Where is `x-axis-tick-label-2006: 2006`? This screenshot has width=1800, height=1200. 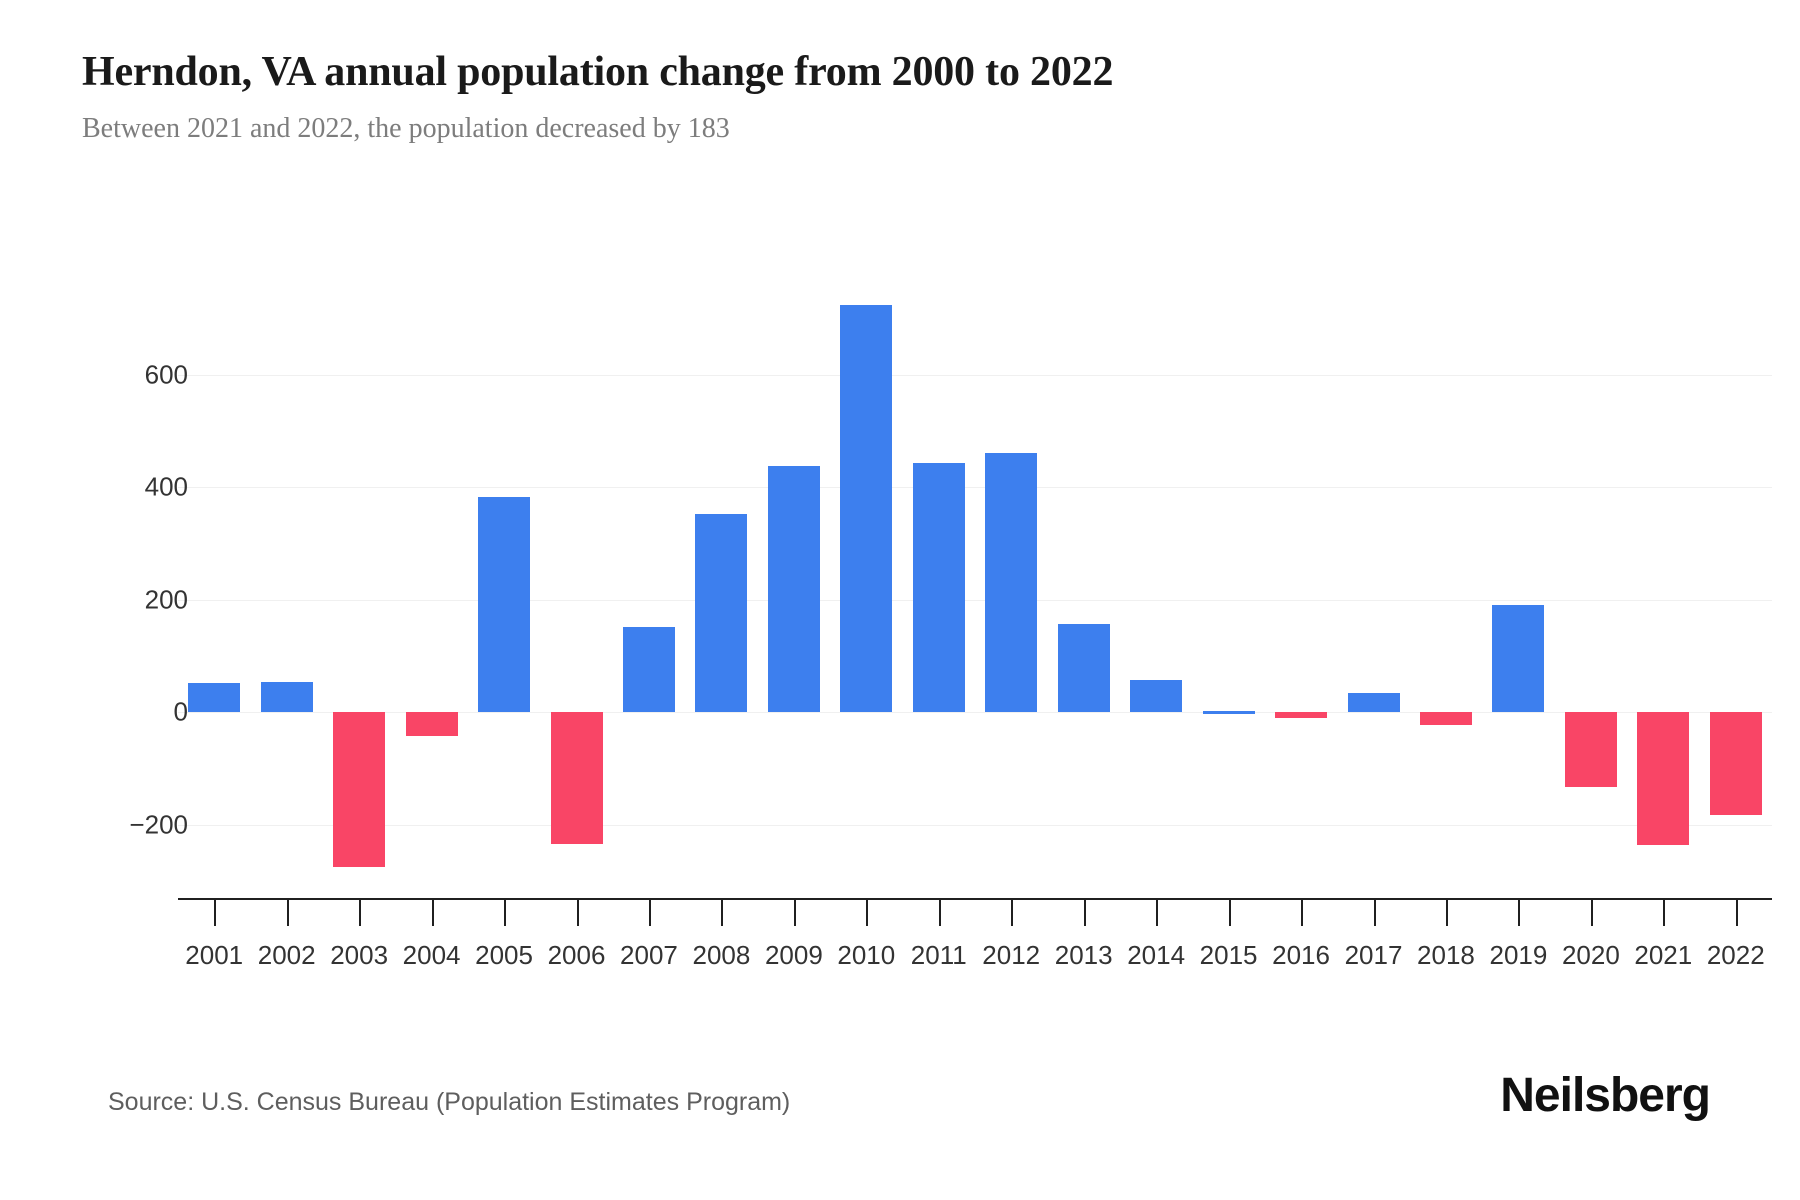
x-axis-tick-label-2006: 2006 is located at coordinates (576, 955).